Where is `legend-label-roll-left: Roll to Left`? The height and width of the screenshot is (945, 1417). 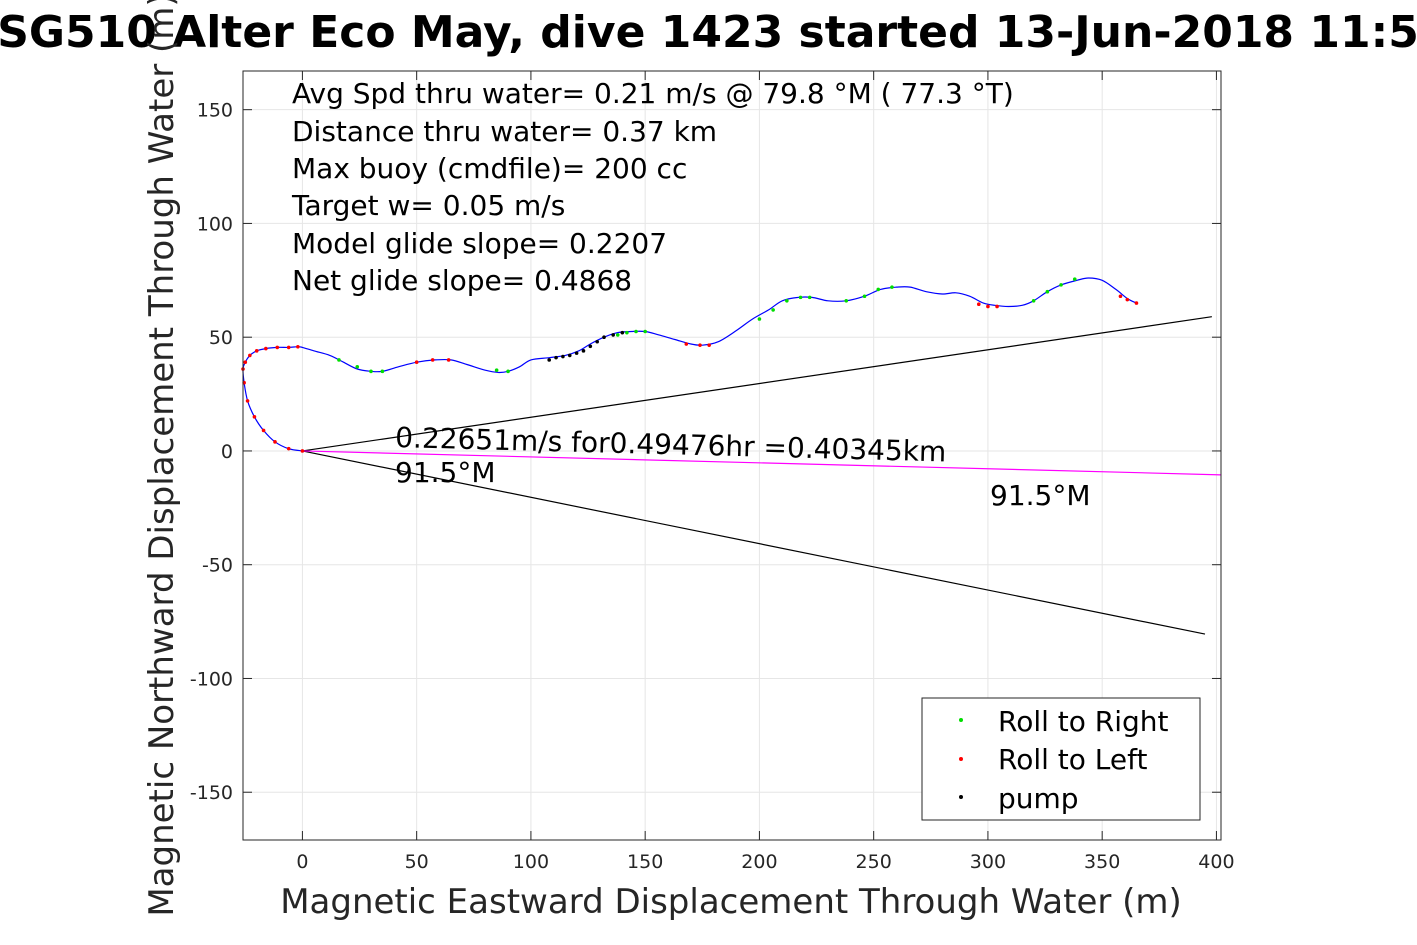
legend-label-roll-left: Roll to Left is located at coordinates (1072, 759).